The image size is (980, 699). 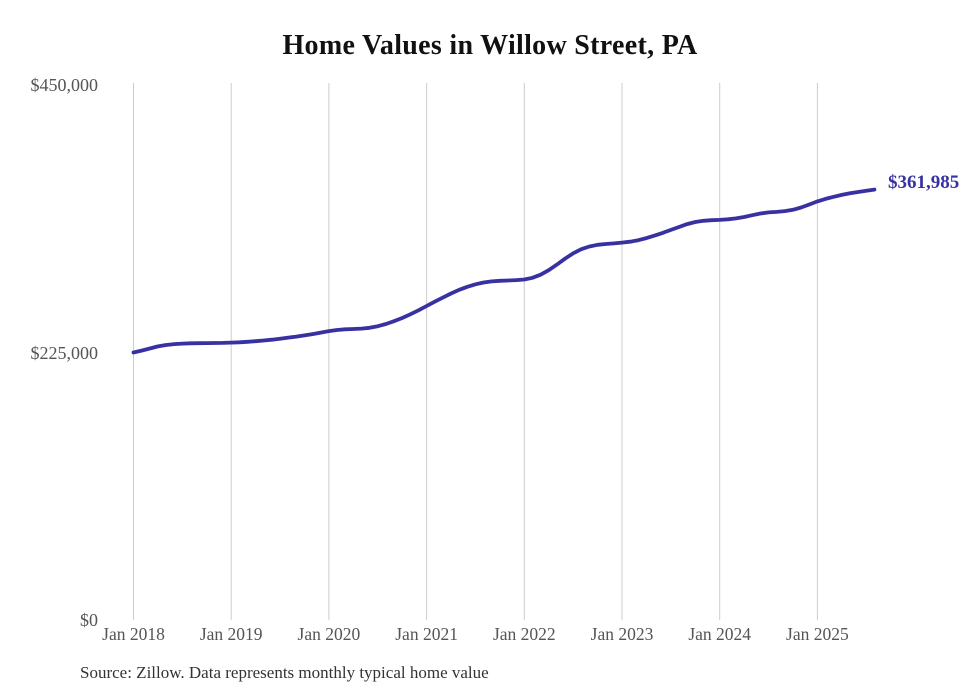 What do you see at coordinates (64, 85) in the screenshot?
I see `y-axis-label: $450,000` at bounding box center [64, 85].